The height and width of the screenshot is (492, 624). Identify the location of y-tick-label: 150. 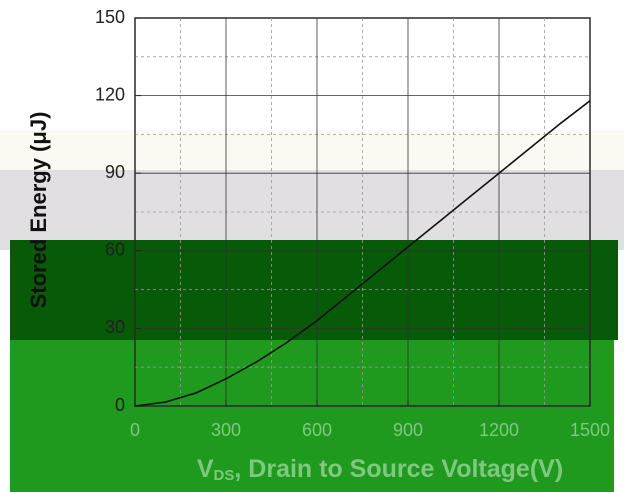
(110, 17).